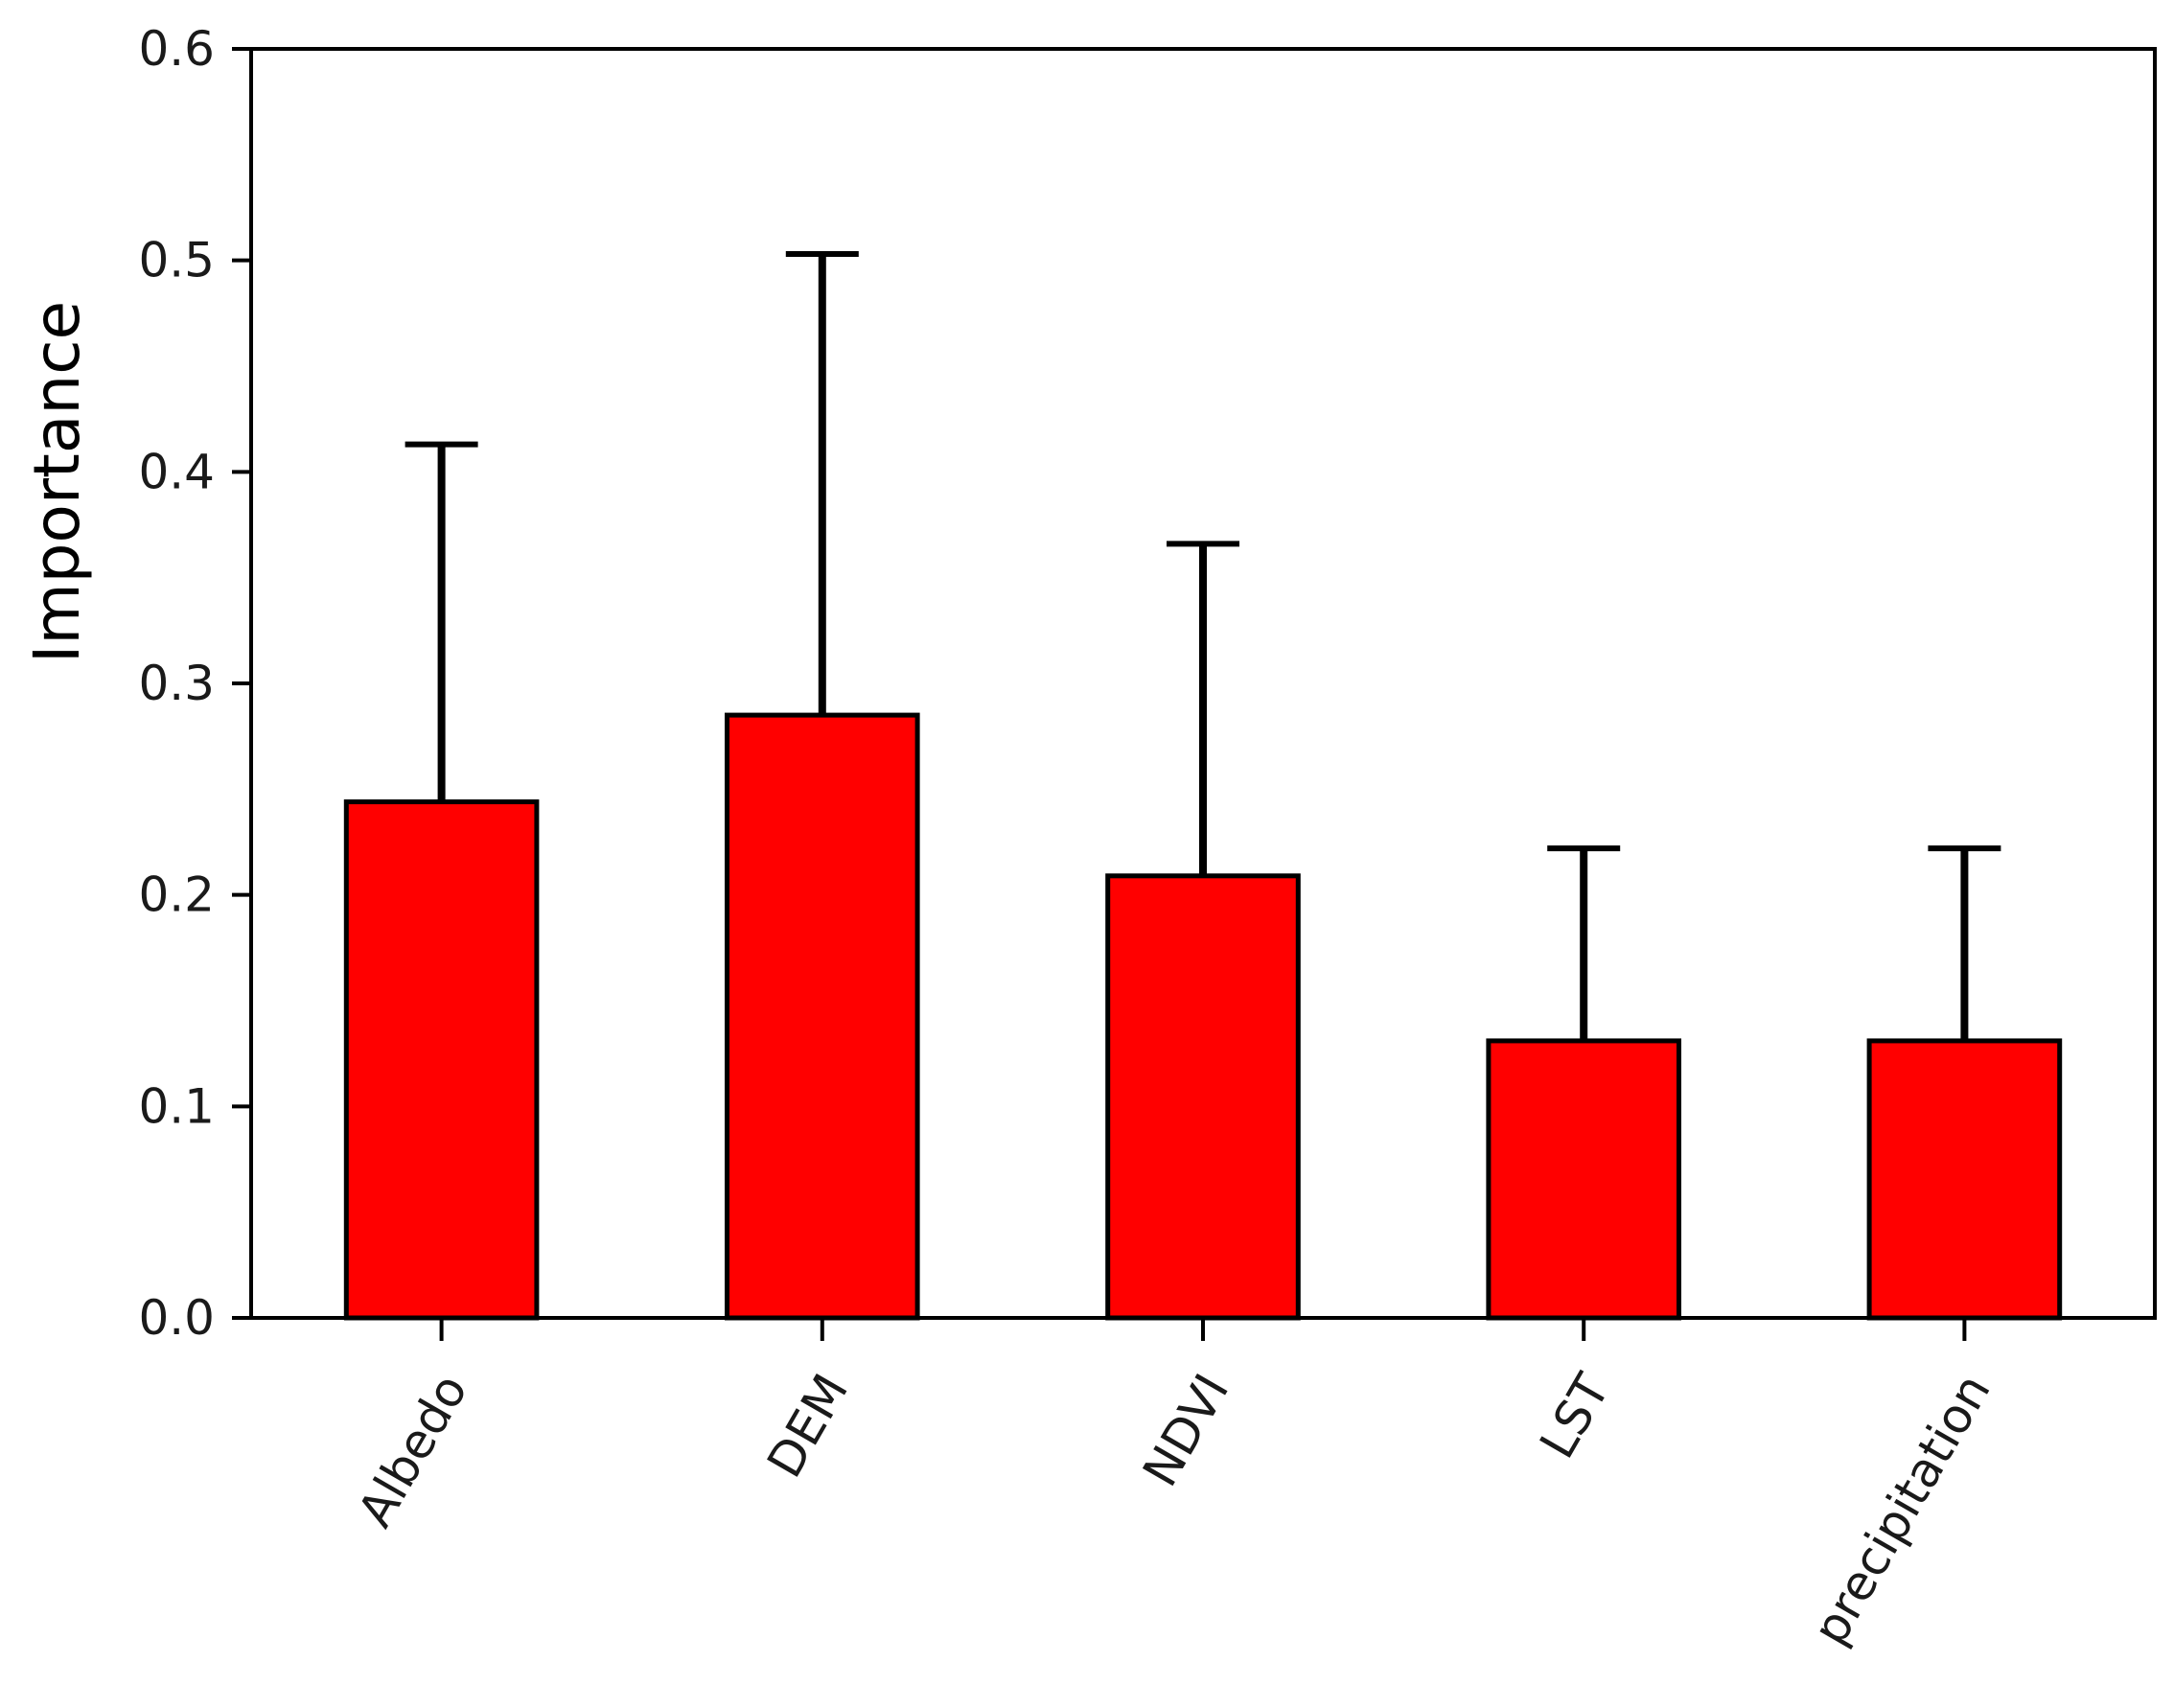 Image resolution: width=2174 pixels, height=1708 pixels. Describe the element at coordinates (1185, 1430) in the screenshot. I see `x-tick-label-ndvi: NDVI` at that location.